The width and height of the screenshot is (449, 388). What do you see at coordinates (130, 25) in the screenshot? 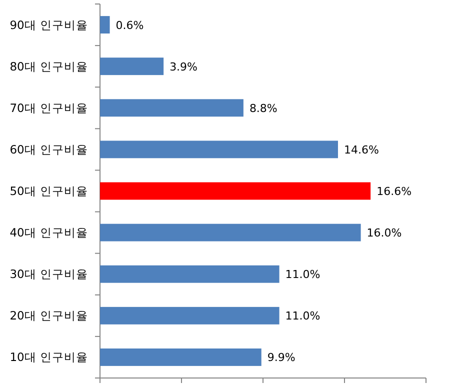
I see `data-label: 0.6%` at bounding box center [130, 25].